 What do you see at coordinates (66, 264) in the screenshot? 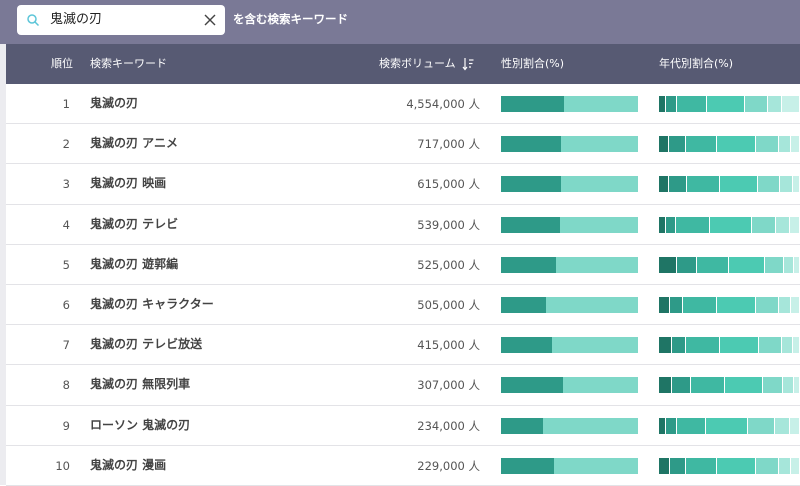
I see `rank-cell: 5` at bounding box center [66, 264].